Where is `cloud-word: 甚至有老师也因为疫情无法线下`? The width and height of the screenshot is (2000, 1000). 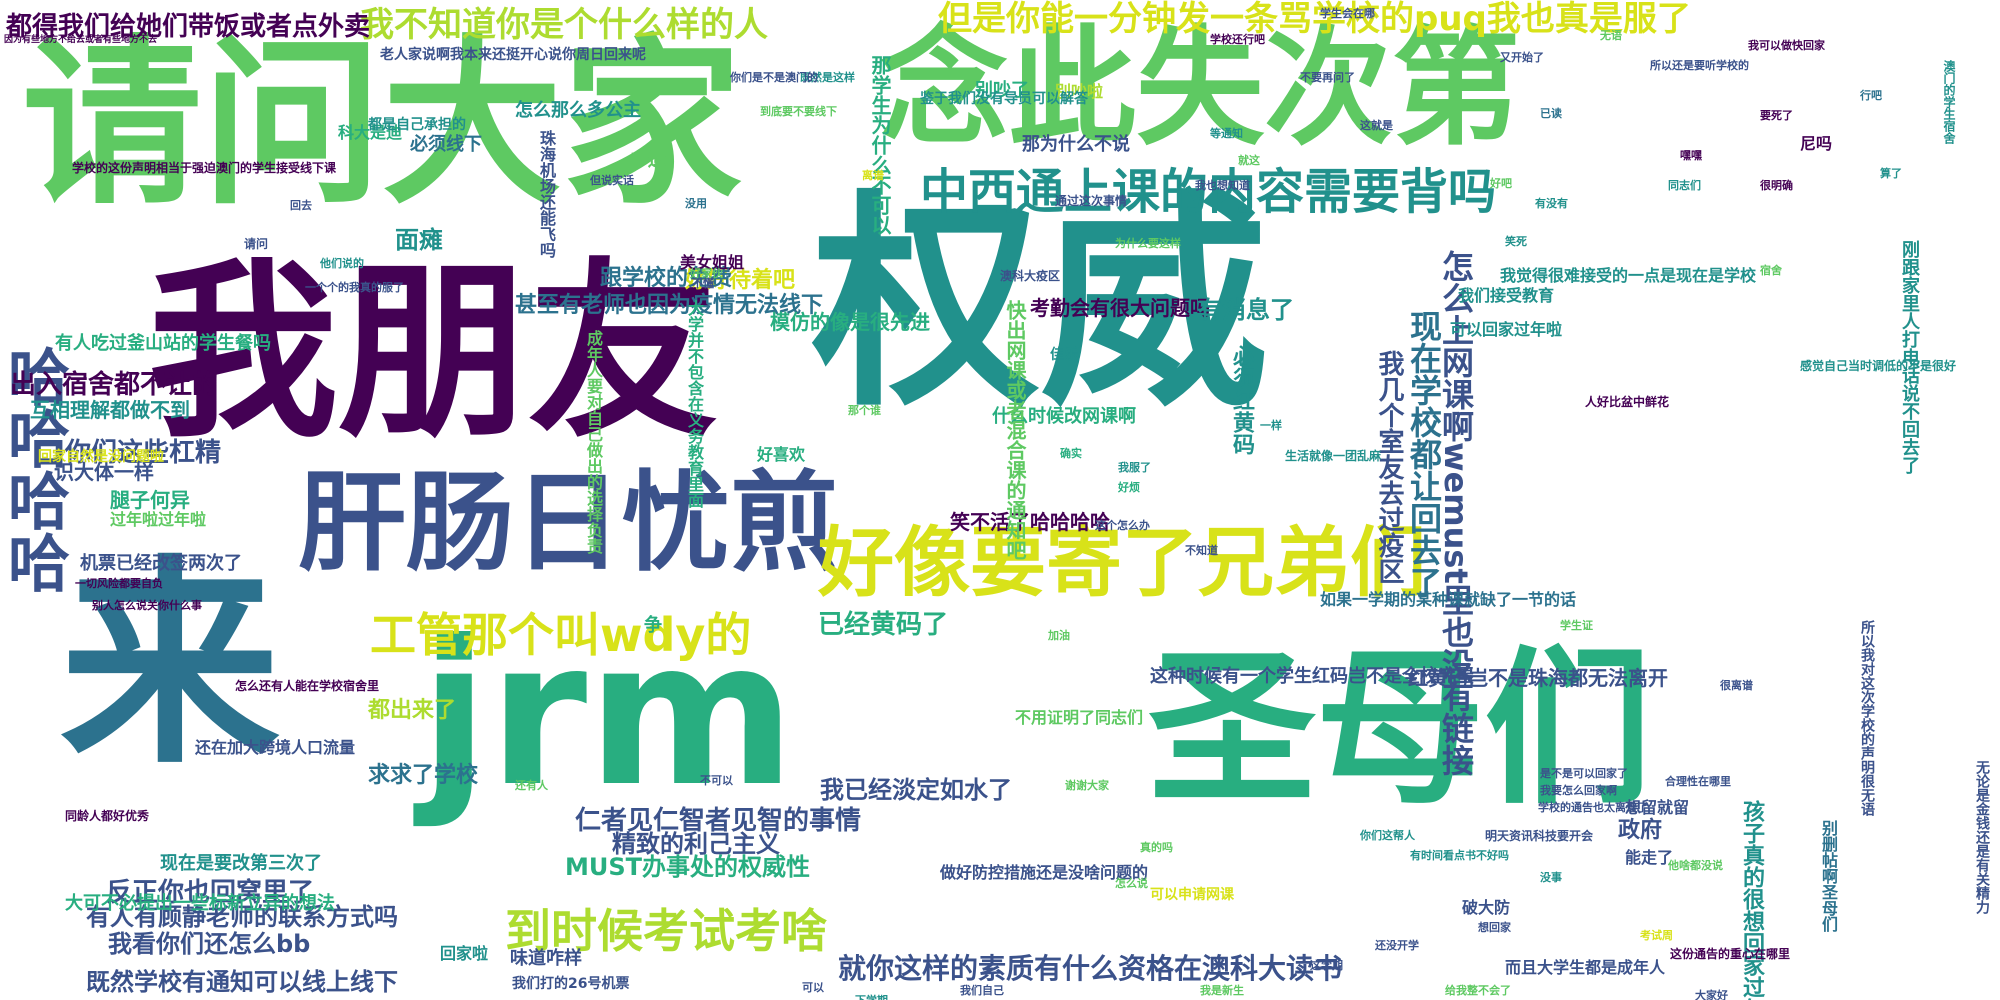
cloud-word: 甚至有老师也因为疫情无法线下 is located at coordinates (669, 305).